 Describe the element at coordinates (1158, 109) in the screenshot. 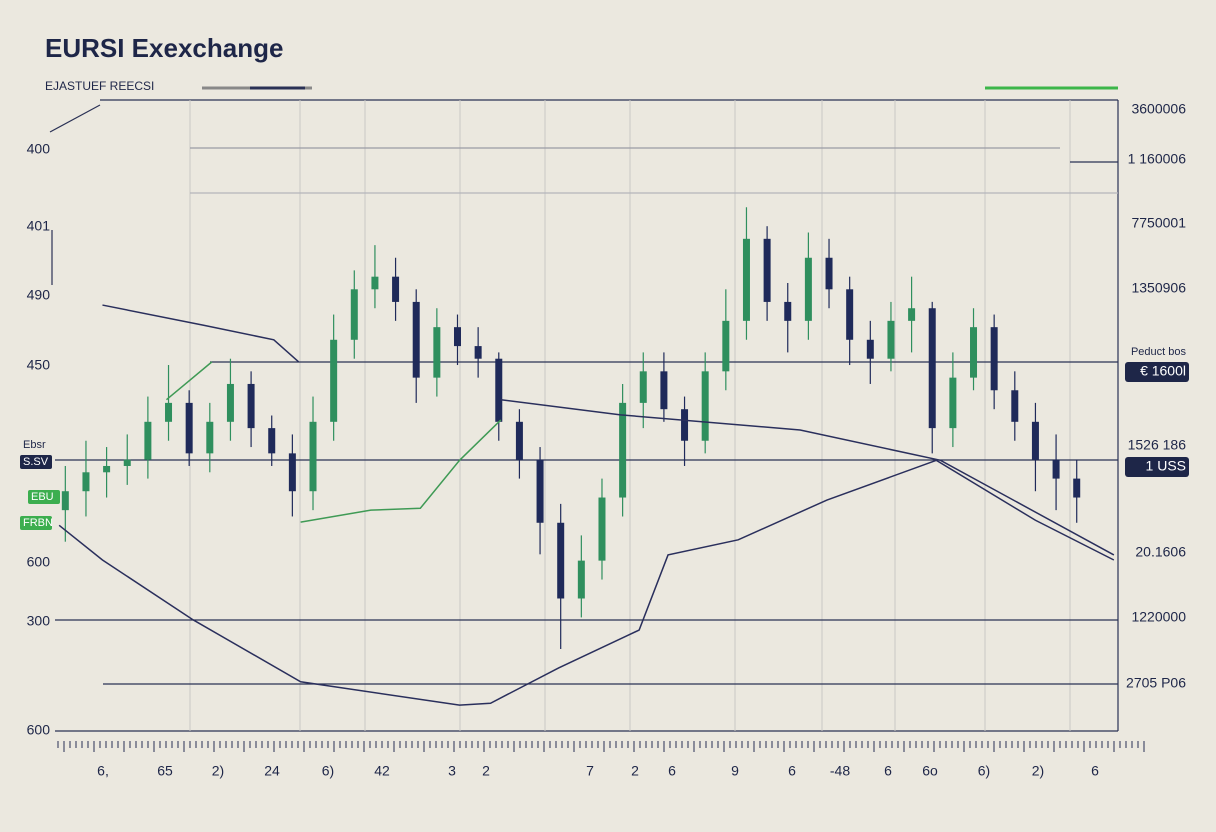

I see `right-label: 3600006` at that location.